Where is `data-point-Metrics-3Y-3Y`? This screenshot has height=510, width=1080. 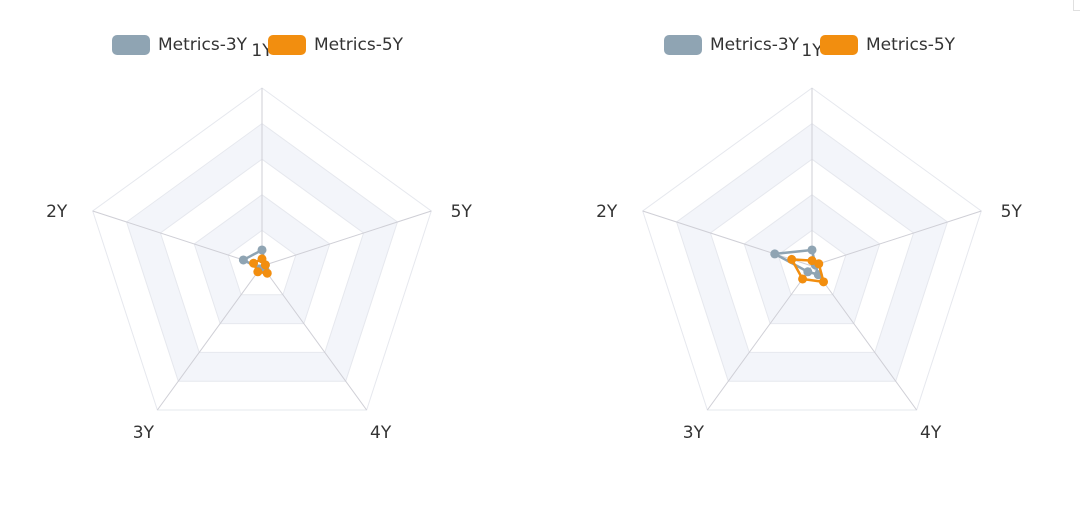
data-point-Metrics-3Y-3Y is located at coordinates (808, 272).